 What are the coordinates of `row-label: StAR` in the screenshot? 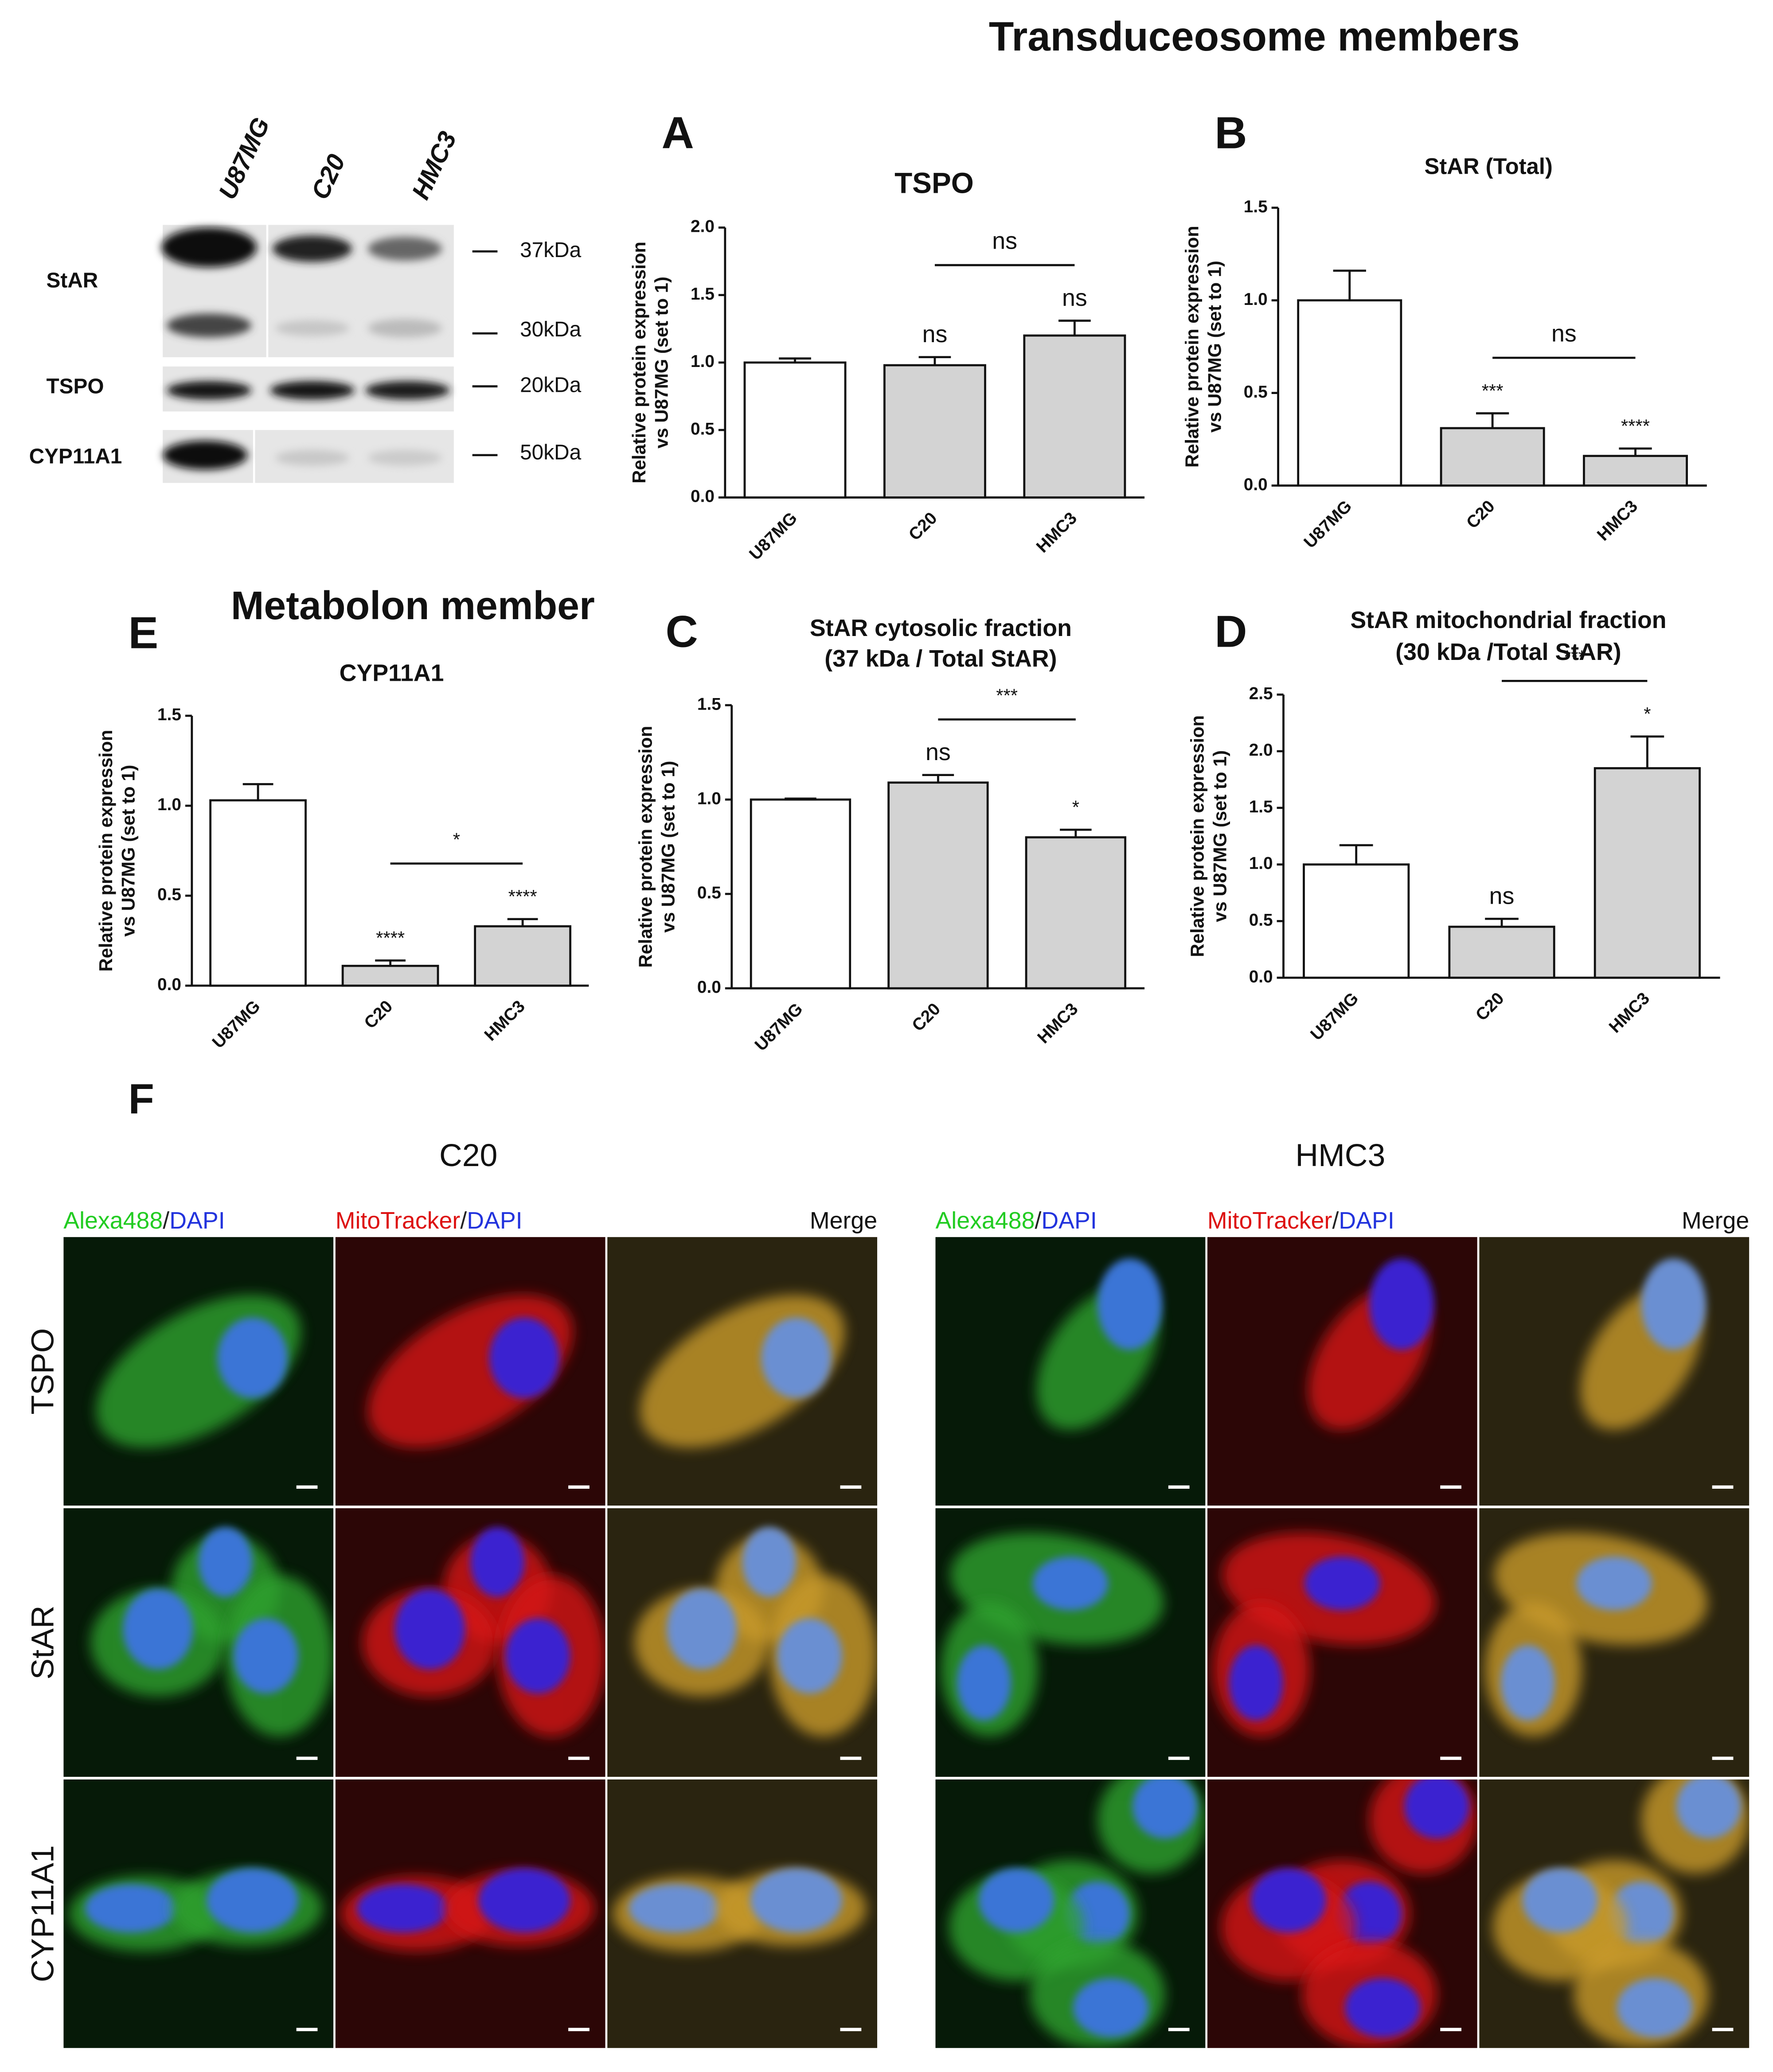 It's located at (42, 1642).